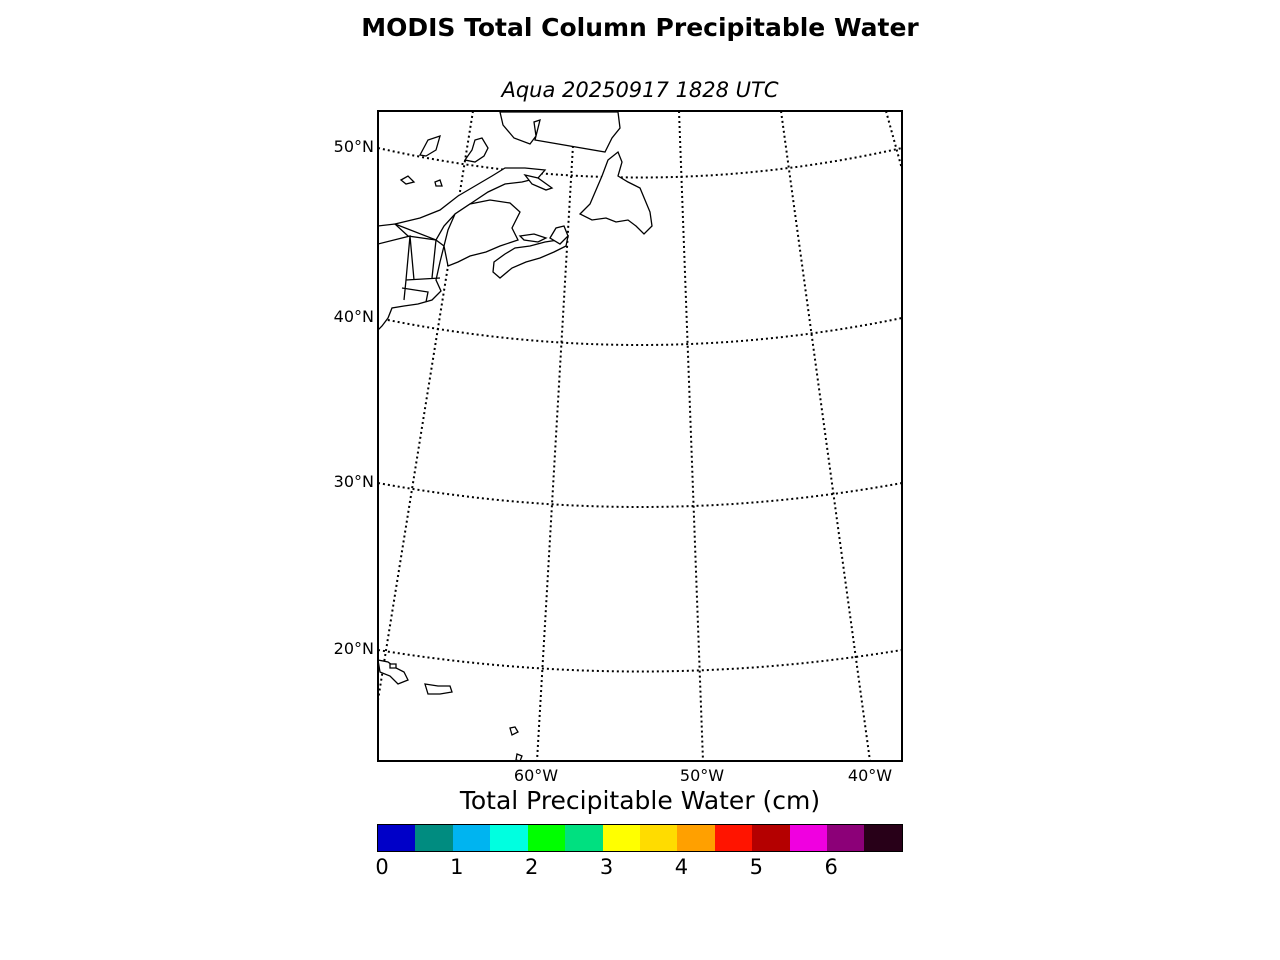  I want to click on lat-label-20n: 20°N, so click(353, 648).